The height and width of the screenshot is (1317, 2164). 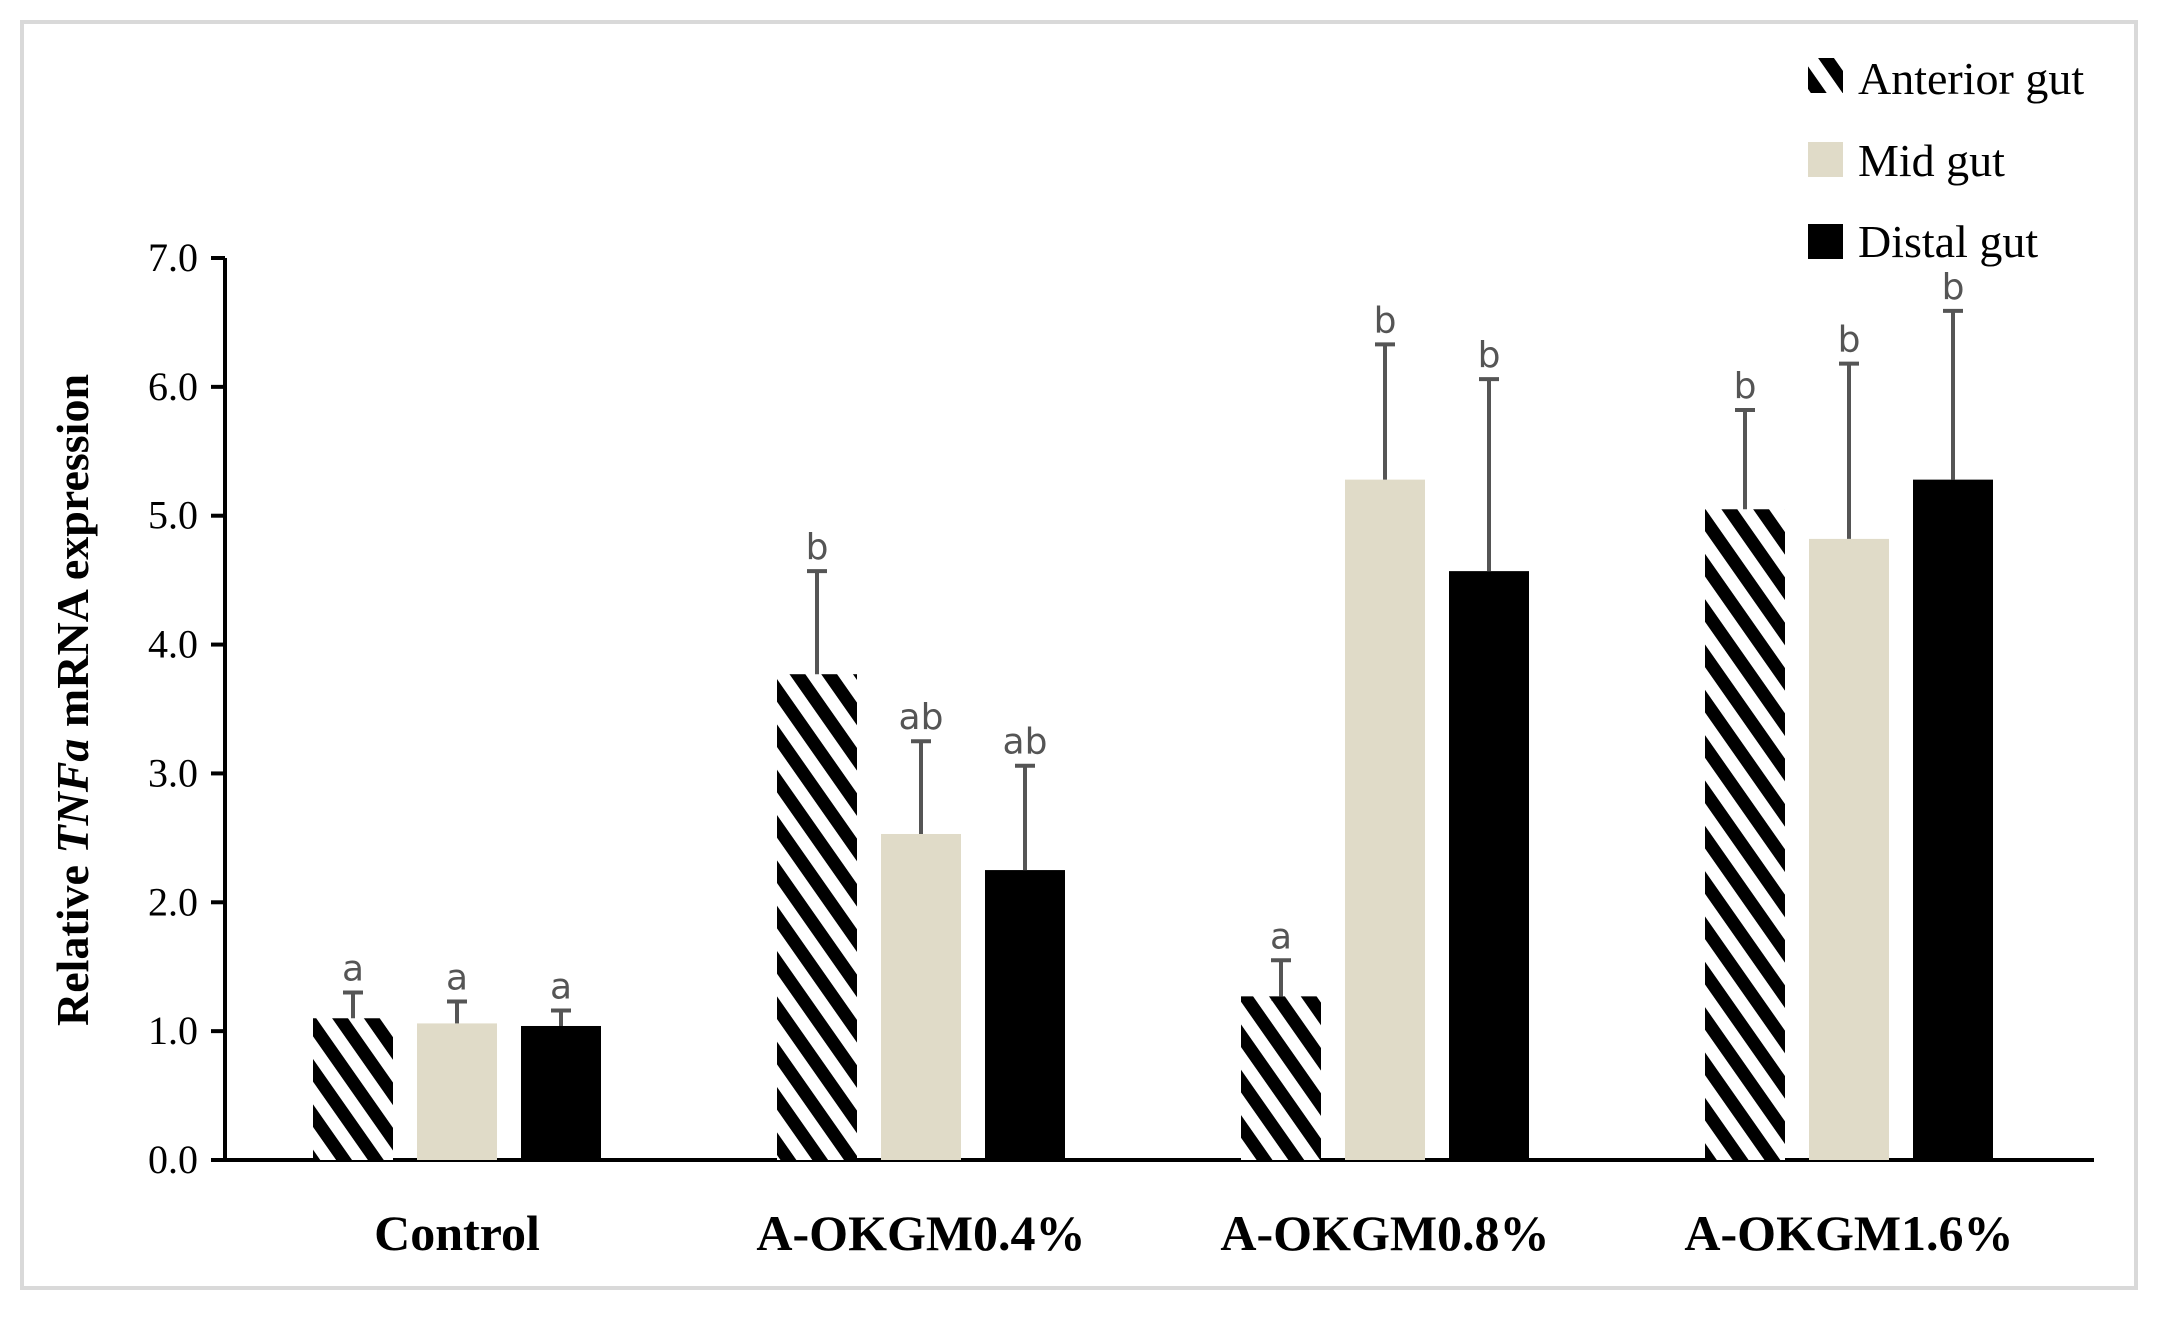 What do you see at coordinates (1953, 287) in the screenshot?
I see `significance-label-distal-gut-a-okgm1-6: b` at bounding box center [1953, 287].